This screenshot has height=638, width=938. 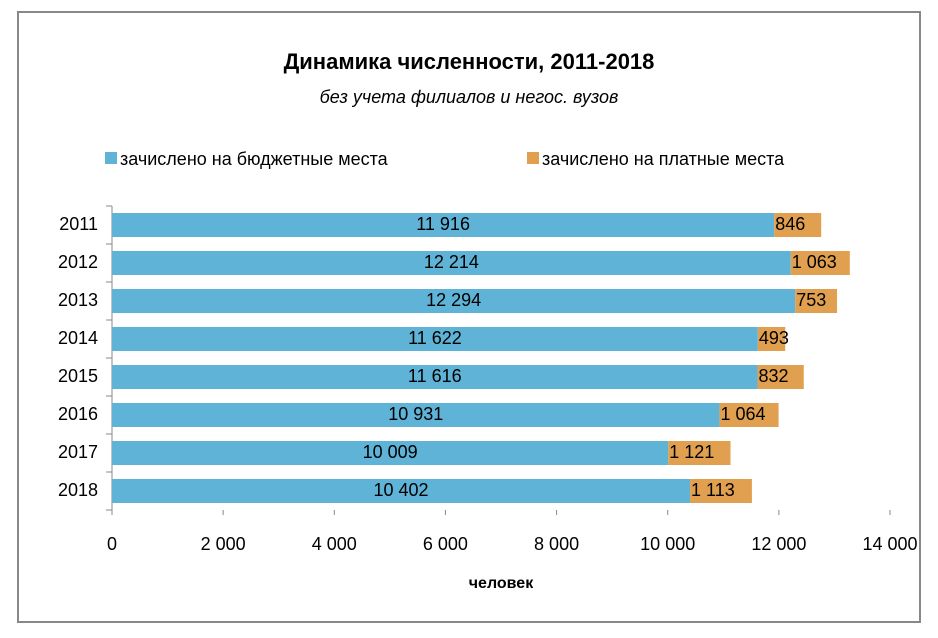 What do you see at coordinates (713, 490) in the screenshot?
I see `value-label: 1 113` at bounding box center [713, 490].